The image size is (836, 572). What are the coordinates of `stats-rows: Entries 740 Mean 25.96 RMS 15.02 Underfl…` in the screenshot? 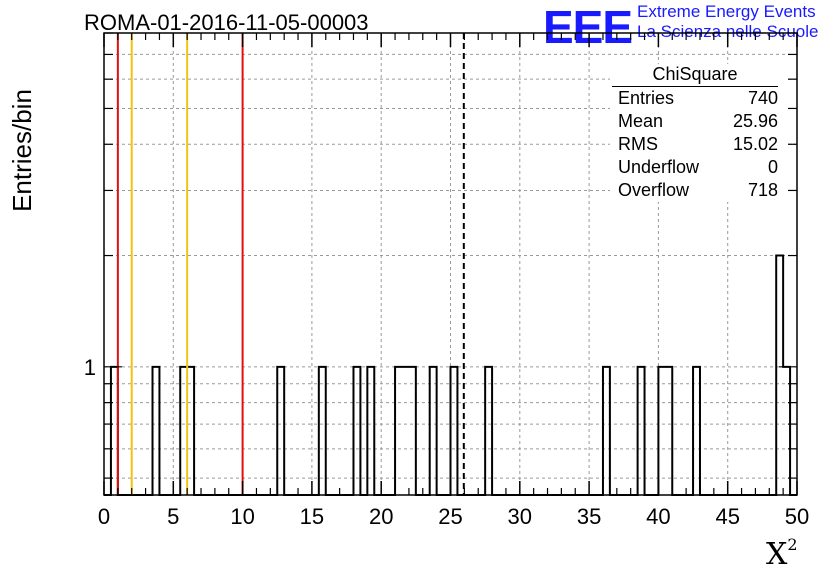 It's located at (699, 144).